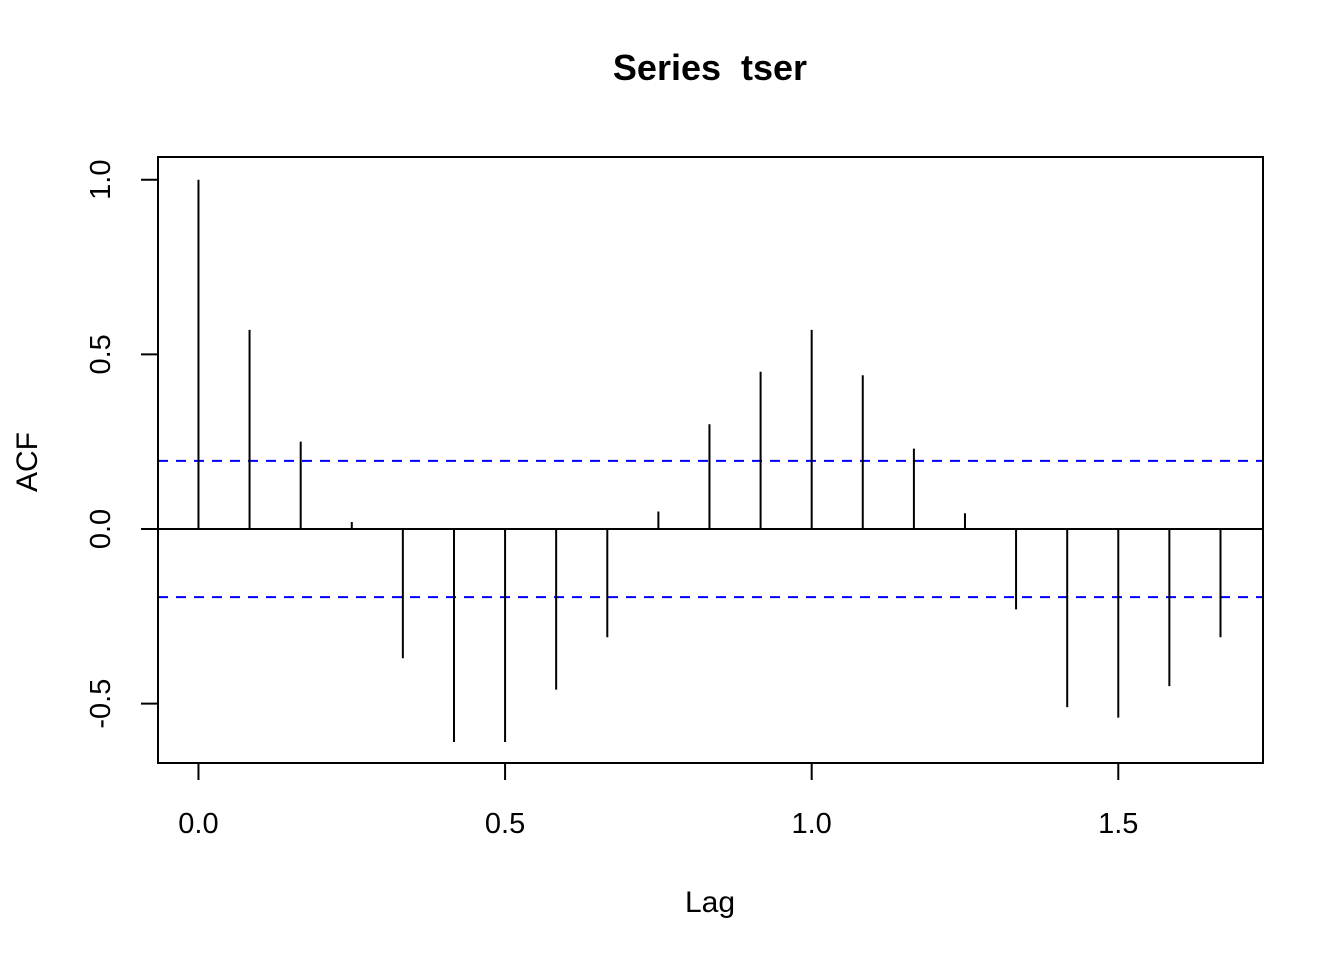 The width and height of the screenshot is (1344, 960). I want to click on y-tick-label: 0.0, so click(101, 529).